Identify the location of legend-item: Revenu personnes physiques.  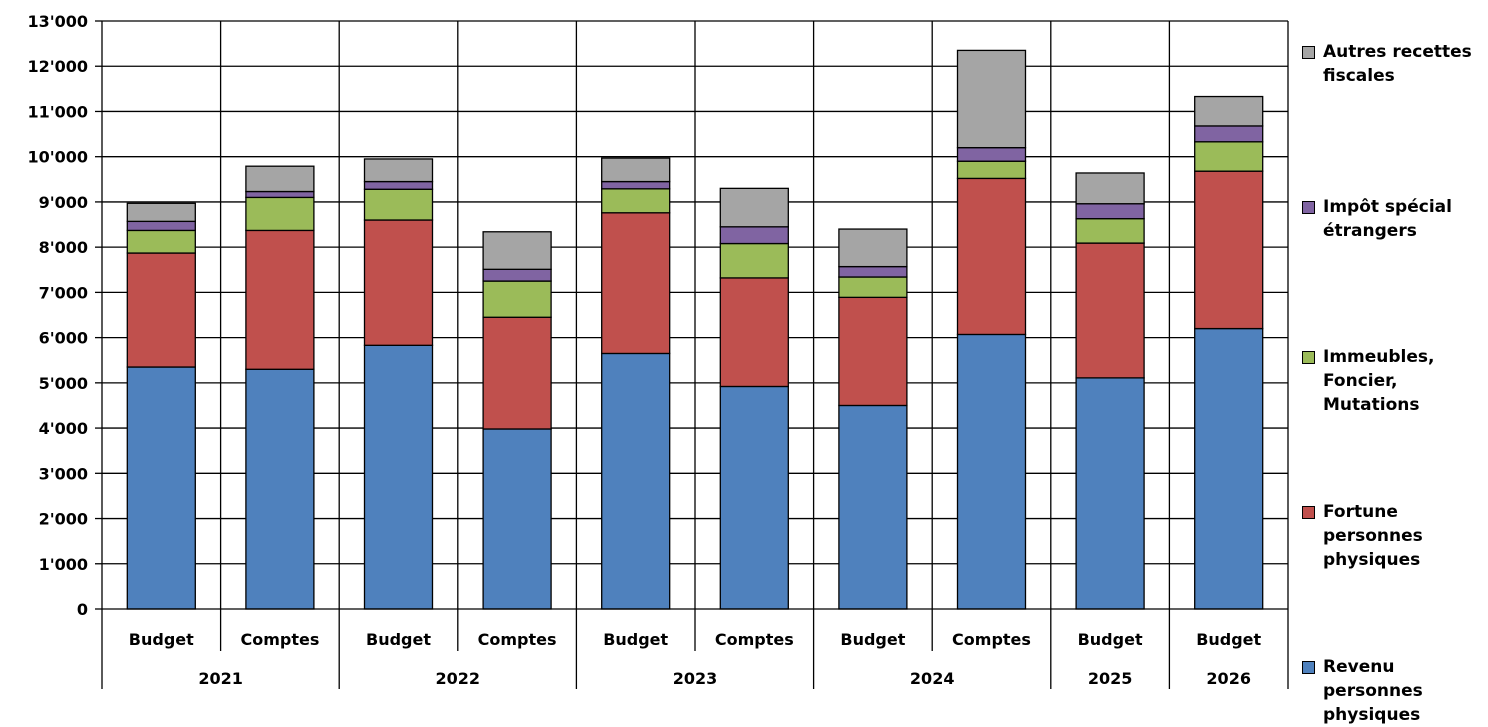
(1395, 691).